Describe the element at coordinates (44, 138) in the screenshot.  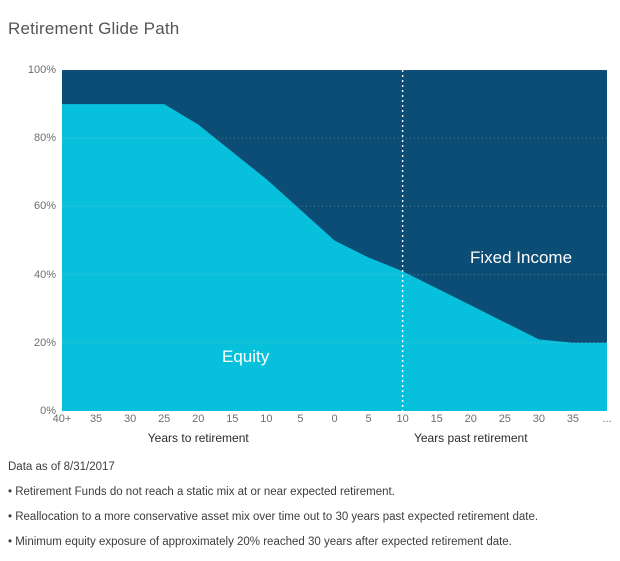
I see `y-axis-tick-label: 80%` at that location.